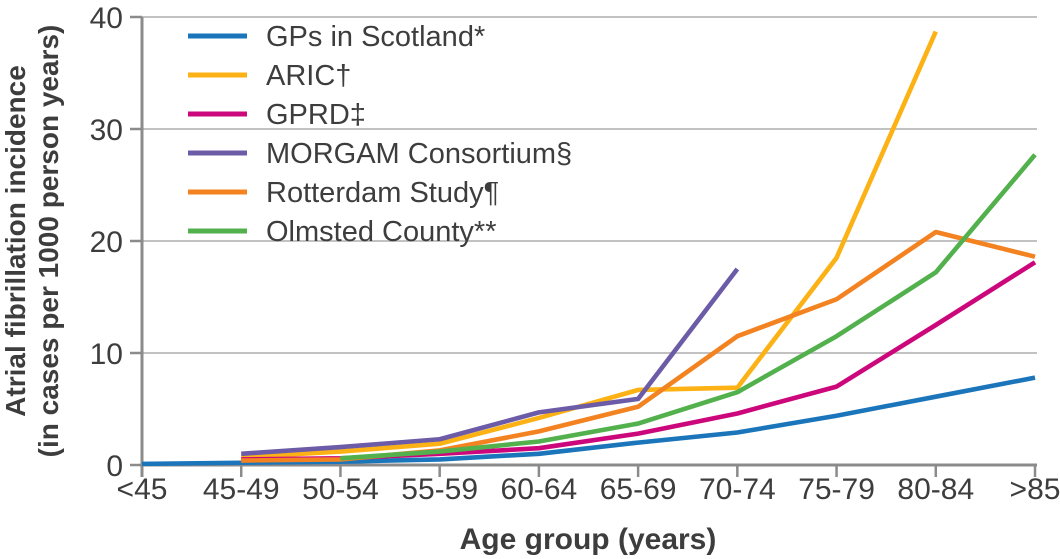 The width and height of the screenshot is (1060, 559). What do you see at coordinates (48, 241) in the screenshot?
I see `y-axis-title-line2: (in cases per 1000 person years)` at bounding box center [48, 241].